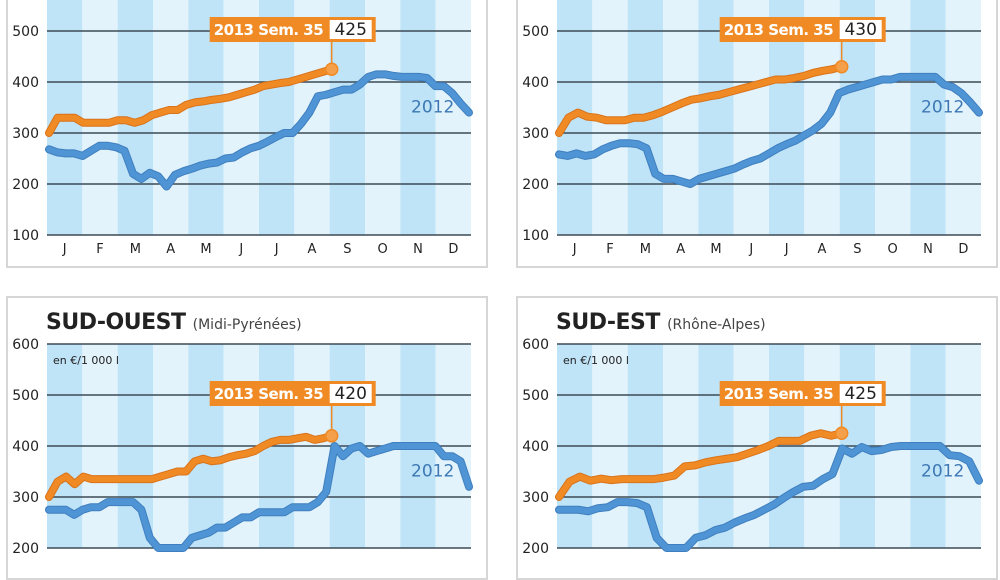 Image resolution: width=1000 pixels, height=580 pixels. What do you see at coordinates (247, 325) in the screenshot?
I see `chart-subtitle: (Midi-Pyrénées)` at bounding box center [247, 325].